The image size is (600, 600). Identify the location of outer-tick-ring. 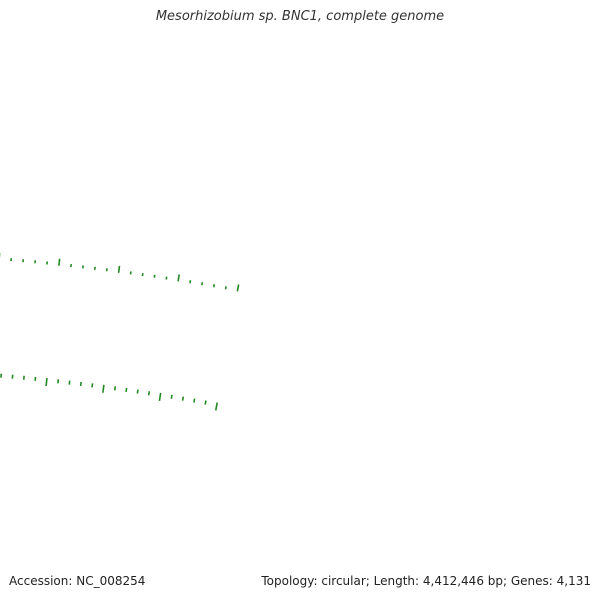
(120, 272).